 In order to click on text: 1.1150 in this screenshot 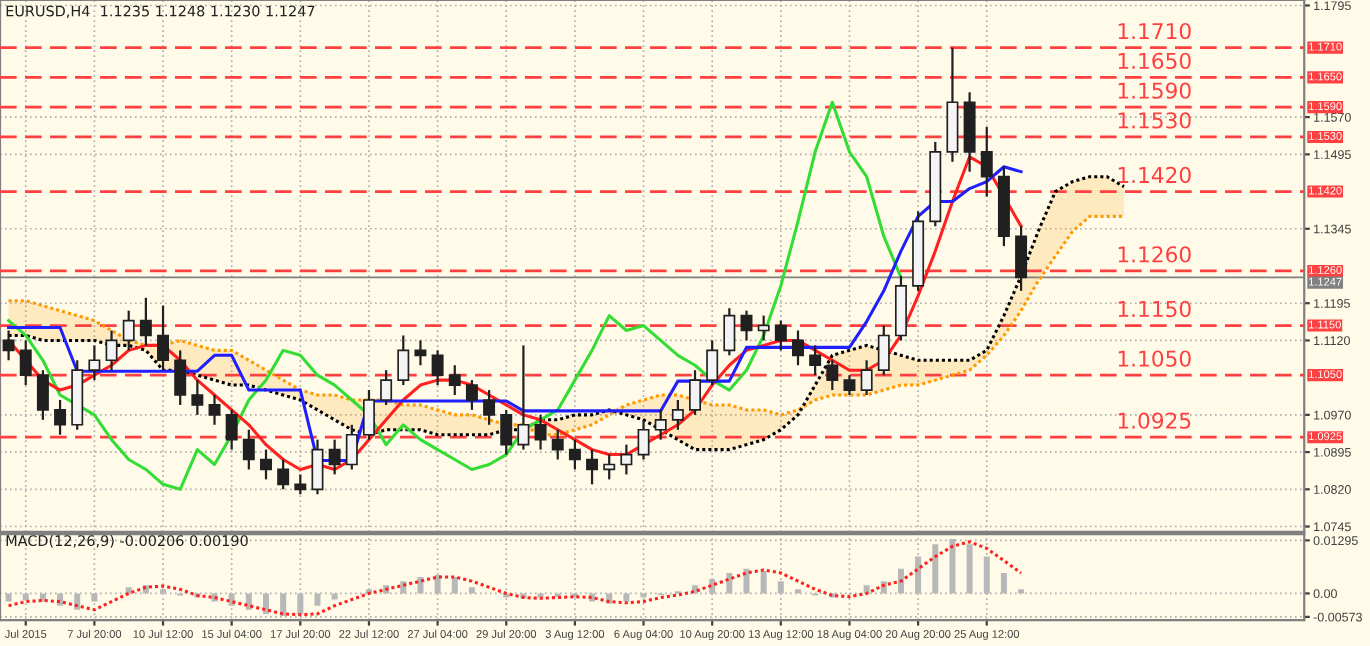, I will do `click(1154, 309)`.